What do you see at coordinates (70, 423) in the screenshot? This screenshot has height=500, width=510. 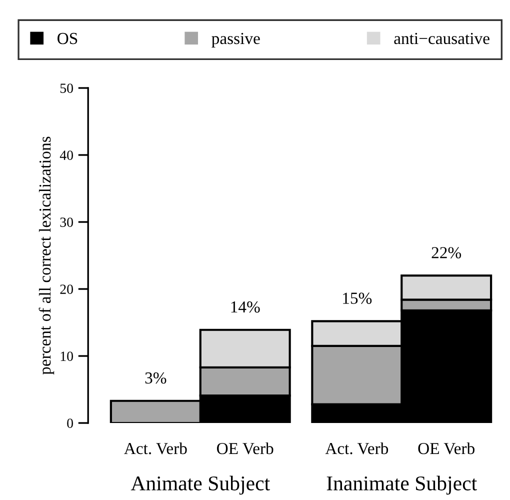 I see `y-tick-label: 0` at bounding box center [70, 423].